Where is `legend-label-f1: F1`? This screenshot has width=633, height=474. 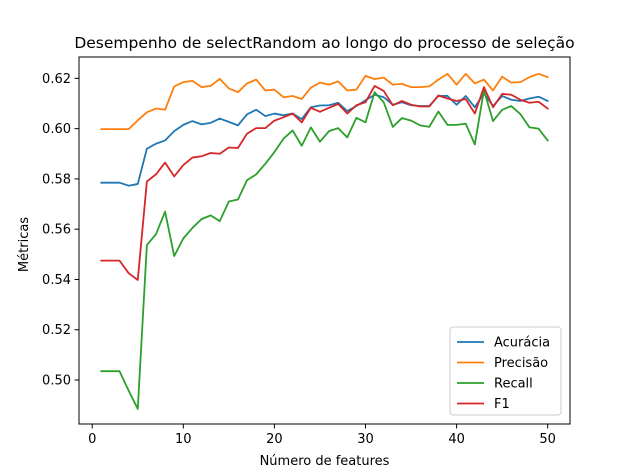 legend-label-f1: F1 is located at coordinates (502, 404).